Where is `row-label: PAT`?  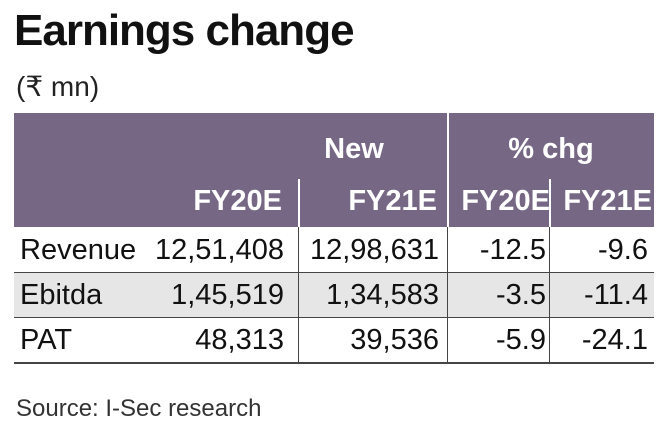
row-label: PAT is located at coordinates (46, 340).